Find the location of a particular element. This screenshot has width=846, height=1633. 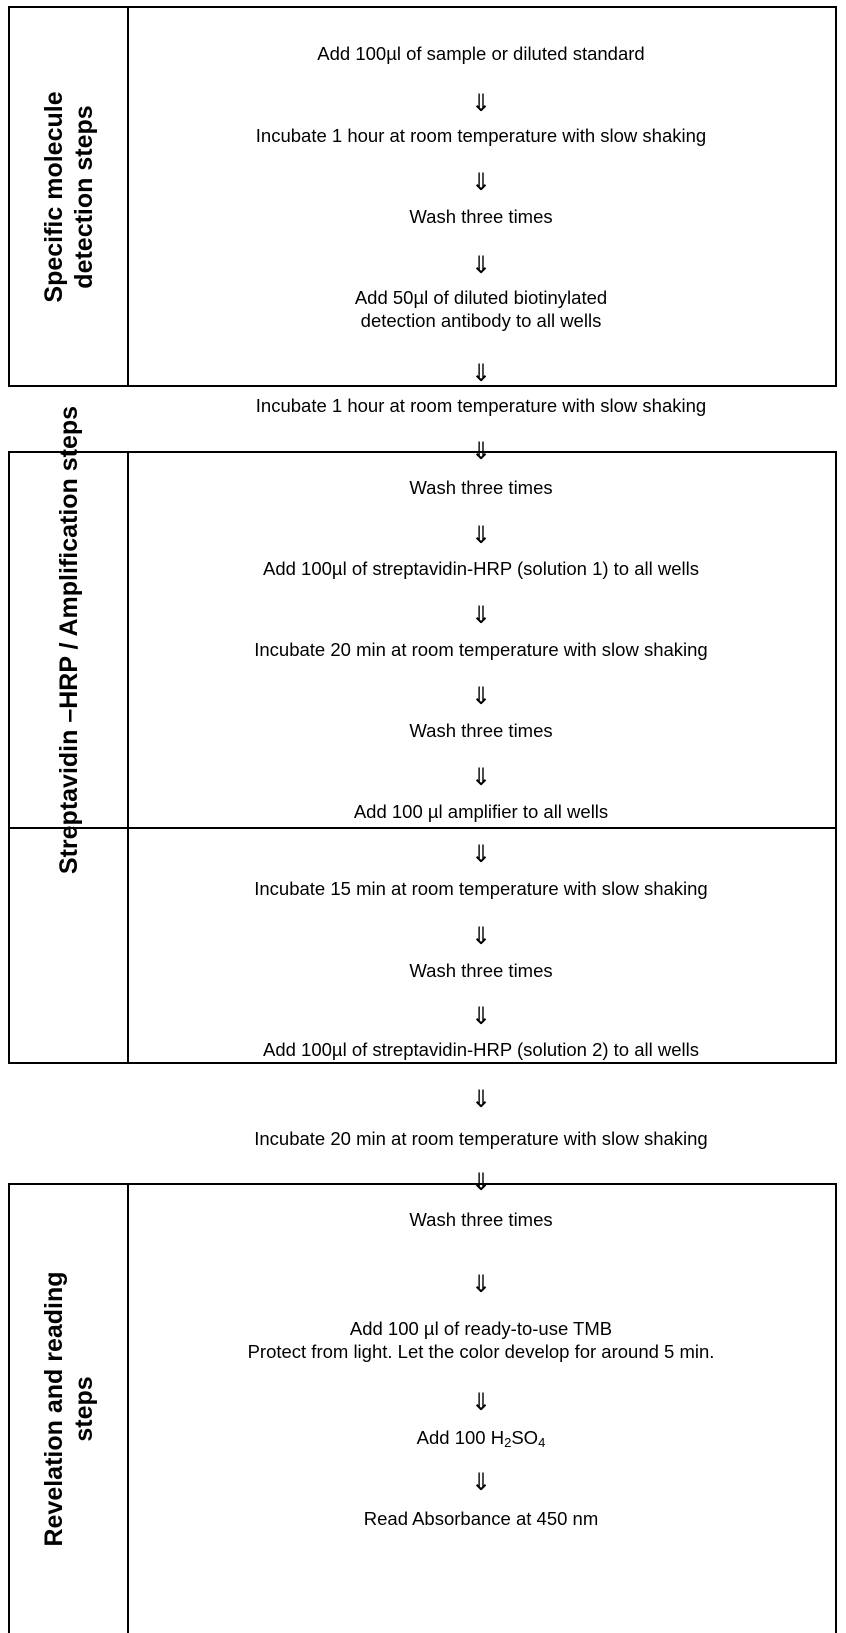

section-label: Revelation and reading steps is located at coordinates (68, 1409).